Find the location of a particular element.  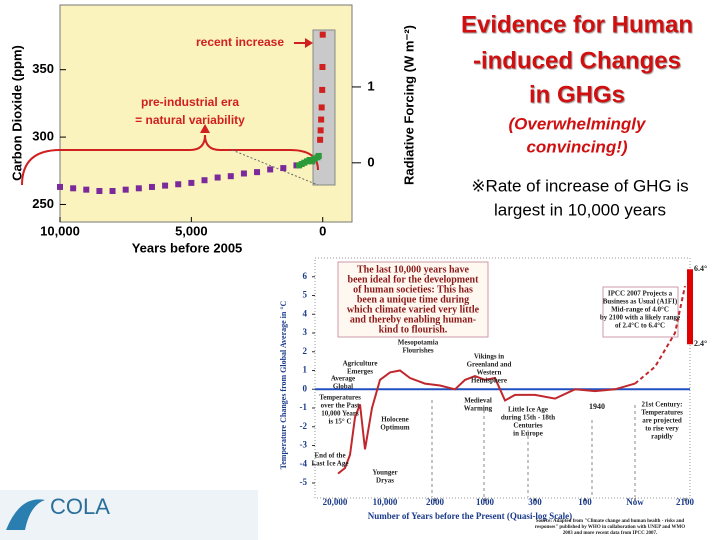

y-tick-label: 5 is located at coordinates (305, 295).